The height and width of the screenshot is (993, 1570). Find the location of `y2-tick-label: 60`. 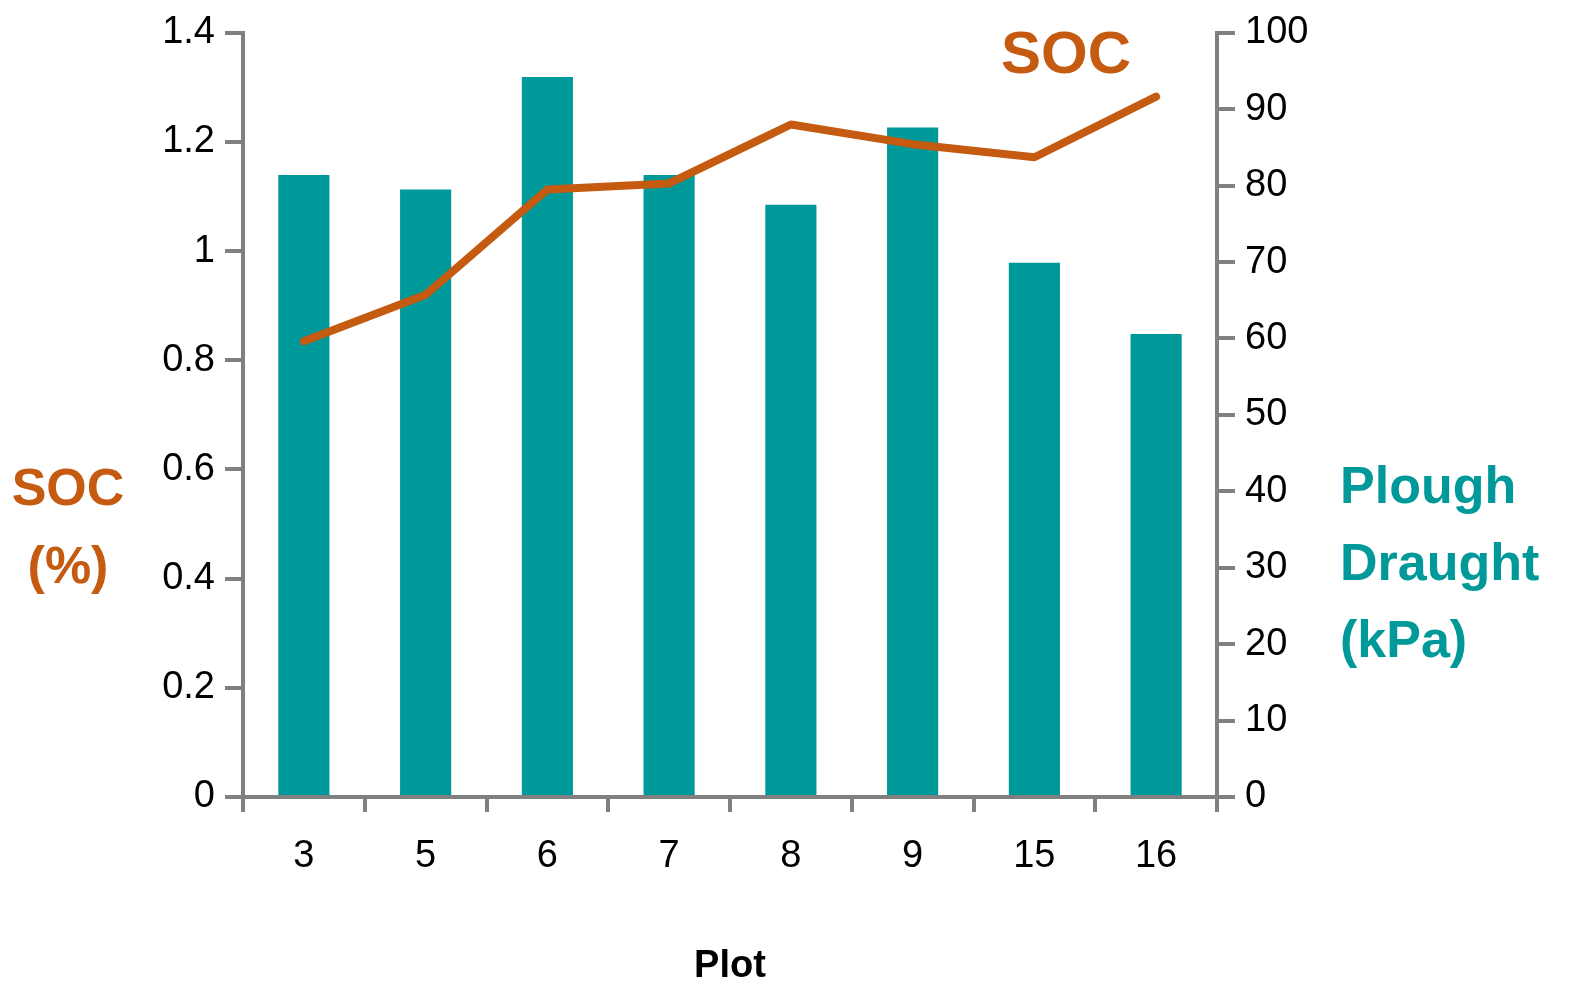

y2-tick-label: 60 is located at coordinates (1266, 335).